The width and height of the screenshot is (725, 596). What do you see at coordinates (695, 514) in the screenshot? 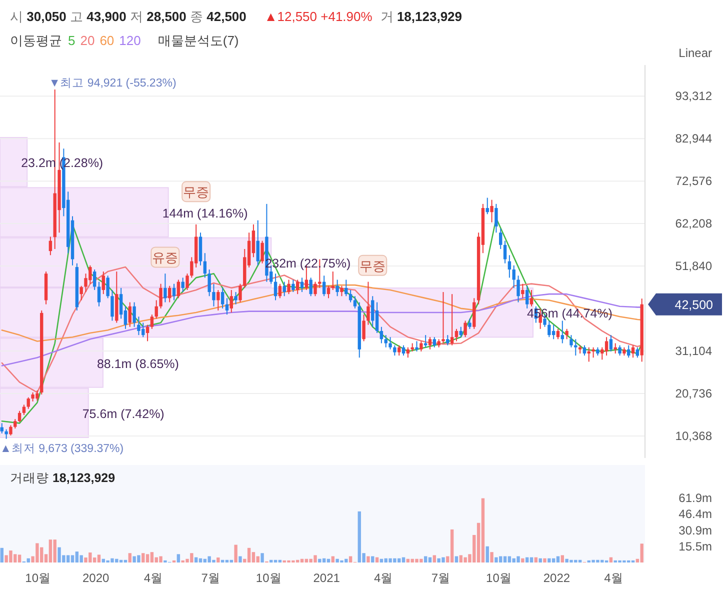
I see `y-tick-label: 46.4m` at bounding box center [695, 514].